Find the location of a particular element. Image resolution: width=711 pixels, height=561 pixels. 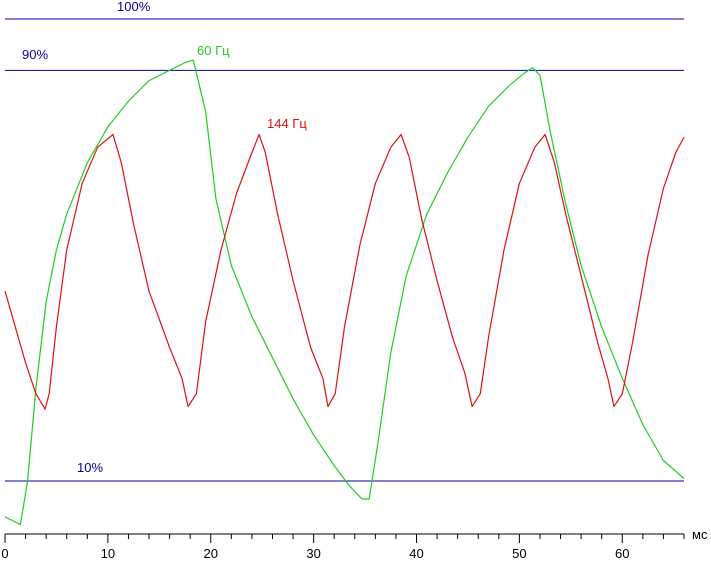

x-tick-label: 10 is located at coordinates (108, 553).